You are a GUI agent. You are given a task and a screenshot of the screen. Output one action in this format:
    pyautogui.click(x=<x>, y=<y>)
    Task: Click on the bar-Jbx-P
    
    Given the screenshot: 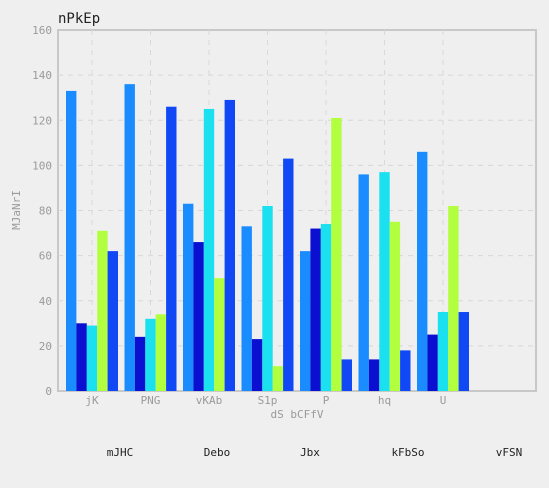 What is the action you would take?
    pyautogui.click(x=326, y=307)
    